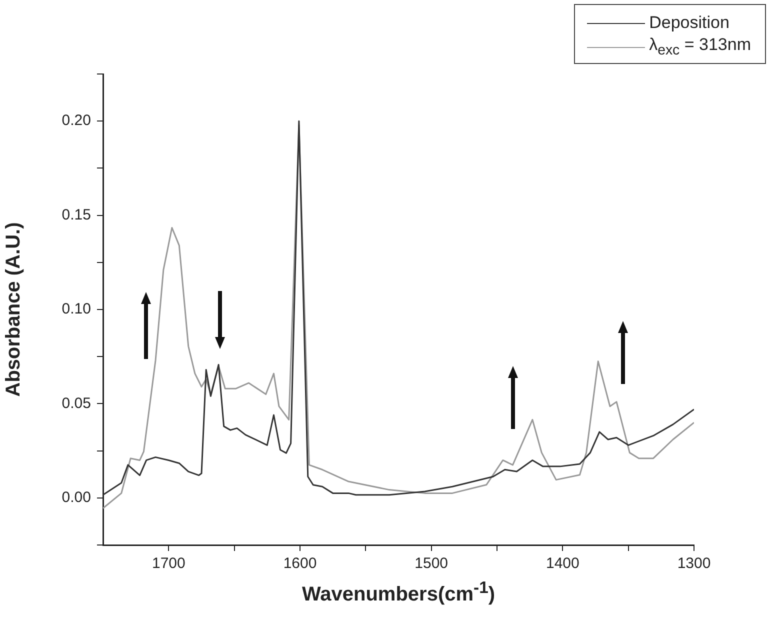  What do you see at coordinates (76, 403) in the screenshot?
I see `y-tick-label: 0.05` at bounding box center [76, 403].